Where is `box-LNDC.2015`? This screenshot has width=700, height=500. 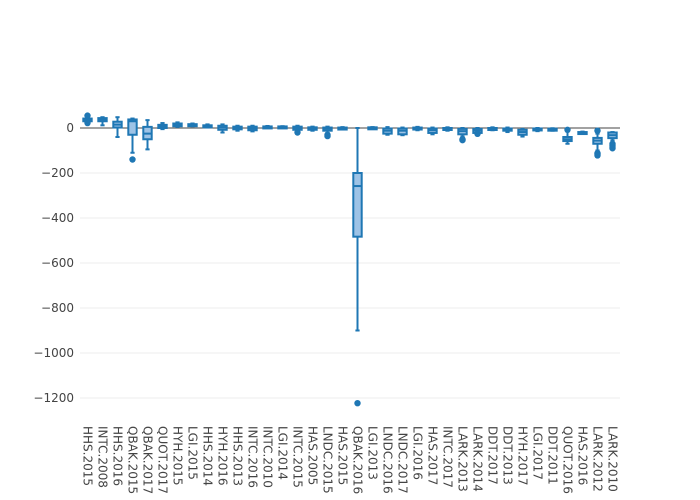 box-LNDC.2015 is located at coordinates (327, 132).